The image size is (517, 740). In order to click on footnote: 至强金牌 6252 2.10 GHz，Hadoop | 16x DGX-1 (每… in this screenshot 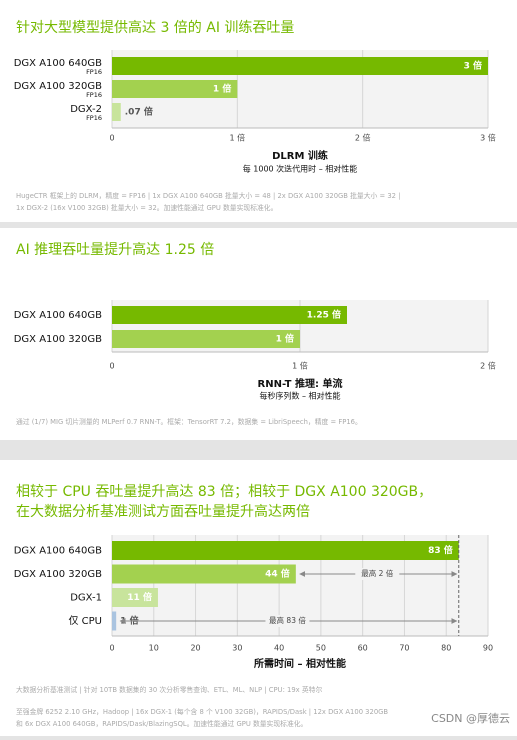, I will do `click(202, 711)`.